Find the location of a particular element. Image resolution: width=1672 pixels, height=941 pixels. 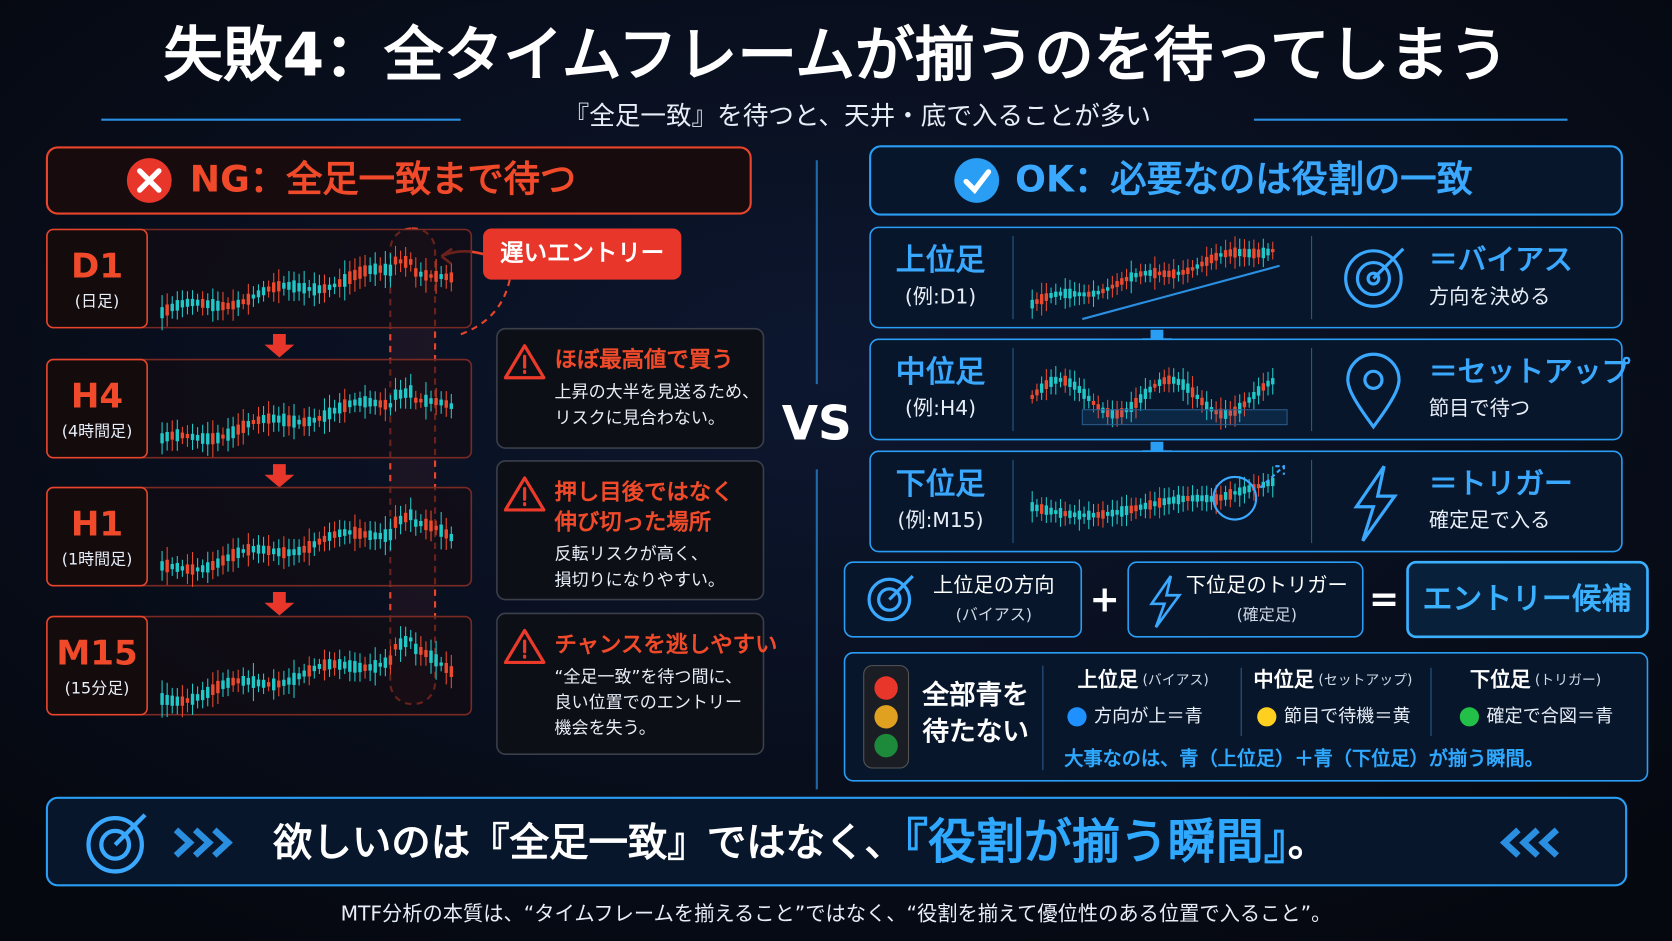

light-red is located at coordinates (886, 688).